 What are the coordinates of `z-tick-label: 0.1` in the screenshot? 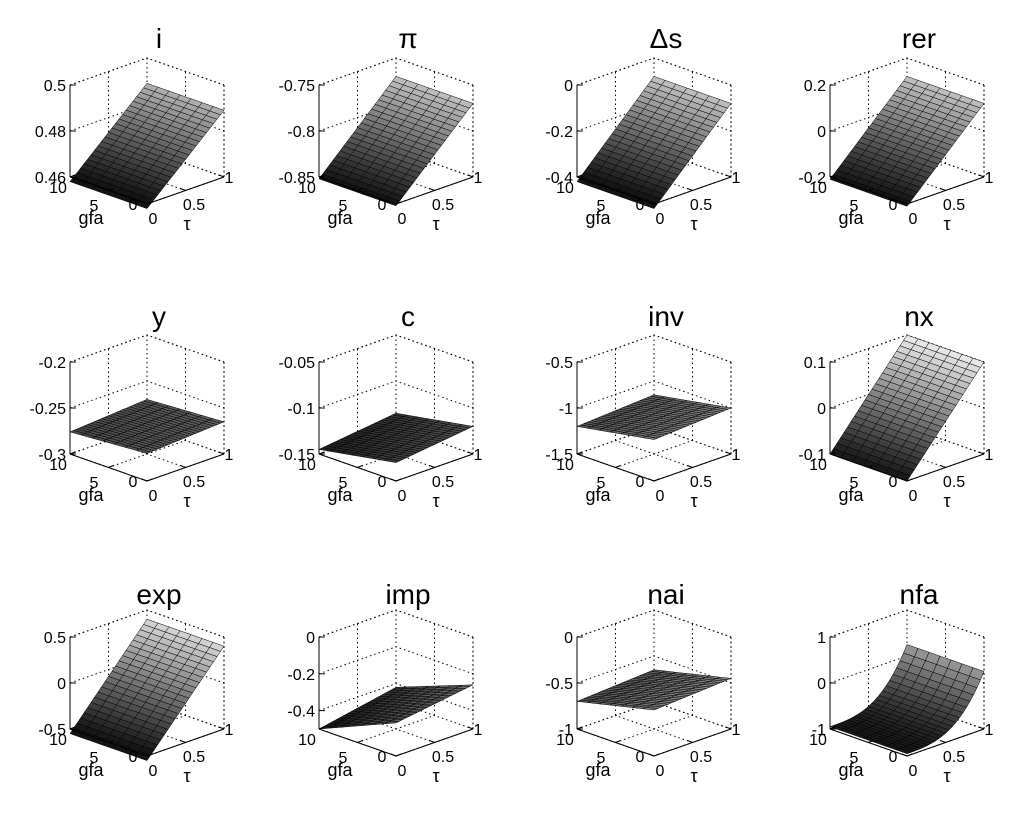 It's located at (815, 363).